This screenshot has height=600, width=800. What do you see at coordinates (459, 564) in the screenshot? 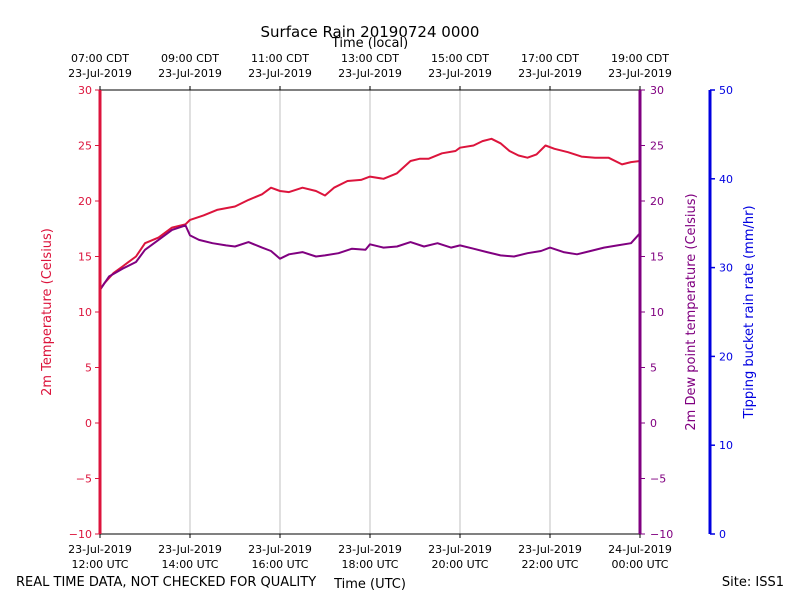
I see `bottom-tick-time: 20:00 UTC` at bounding box center [459, 564].